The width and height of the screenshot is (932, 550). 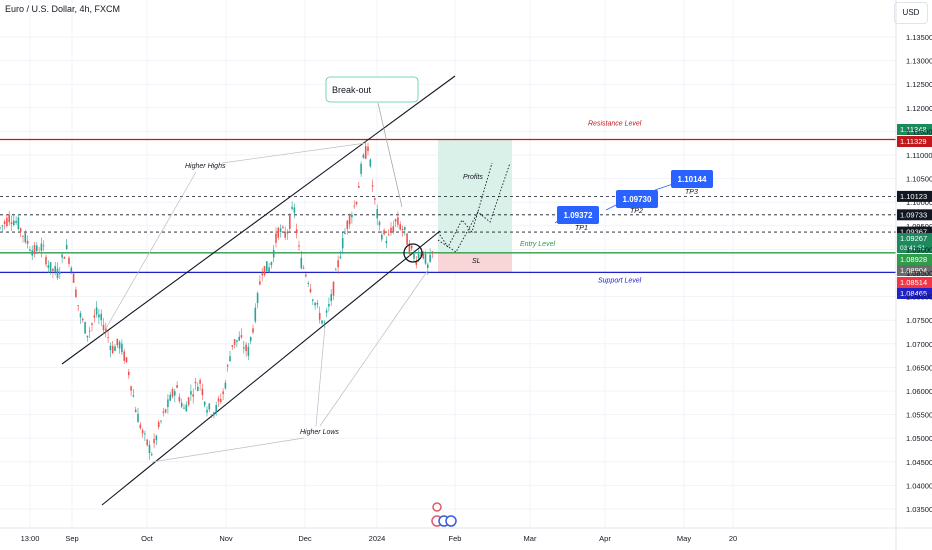 What do you see at coordinates (605, 538) in the screenshot?
I see `x-tick-label: Apr` at bounding box center [605, 538].